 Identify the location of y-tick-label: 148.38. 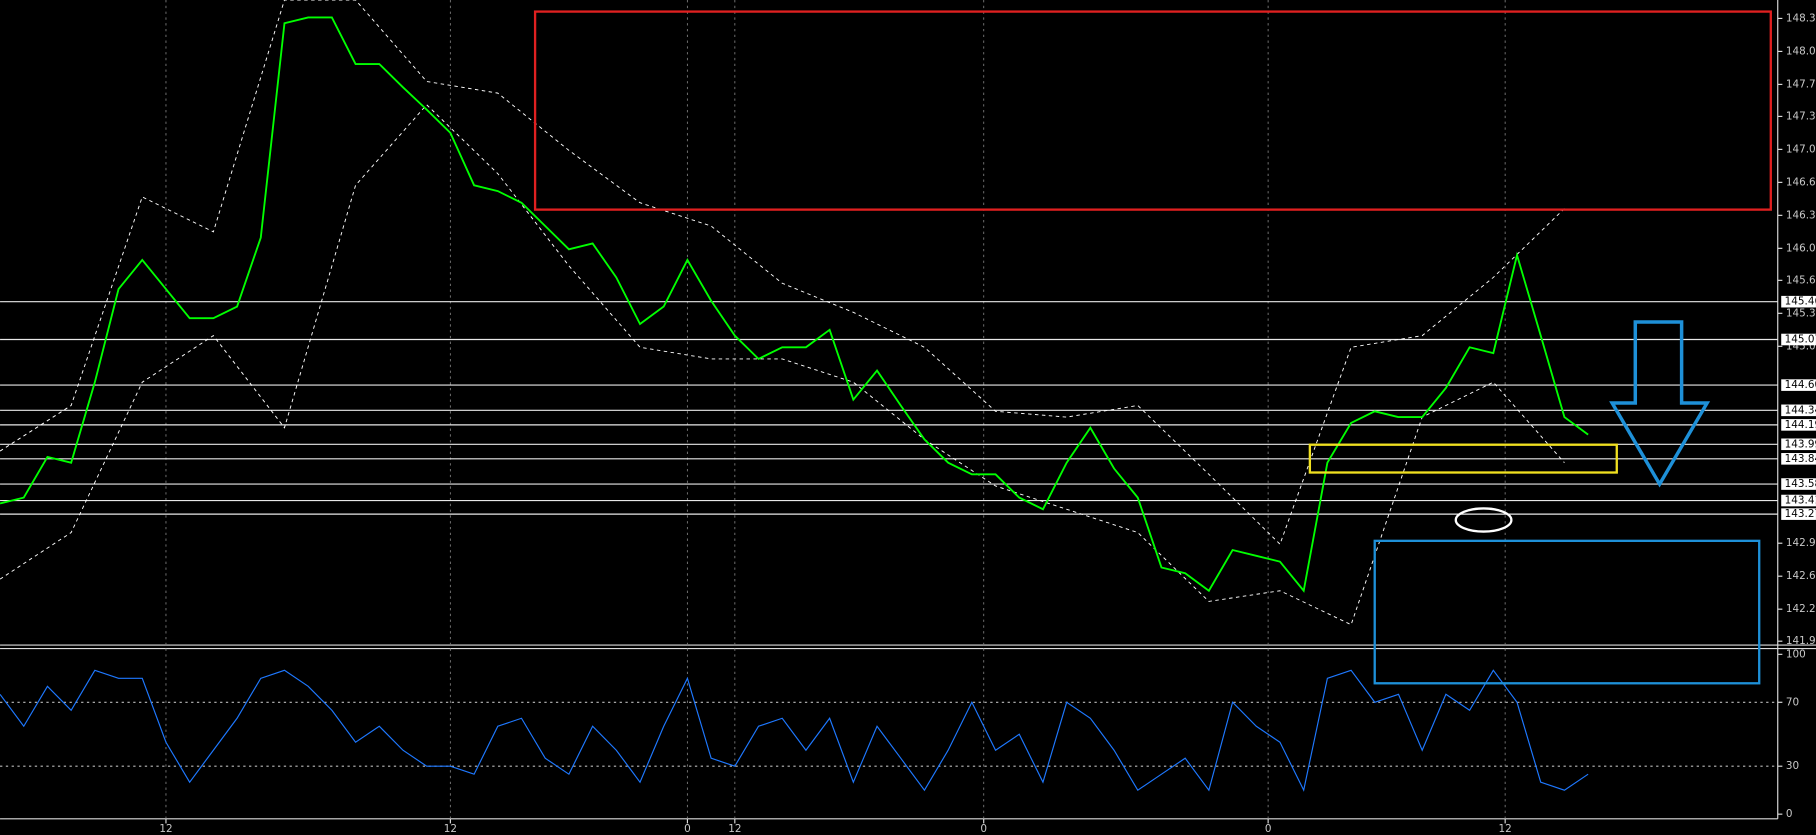
(1801, 18).